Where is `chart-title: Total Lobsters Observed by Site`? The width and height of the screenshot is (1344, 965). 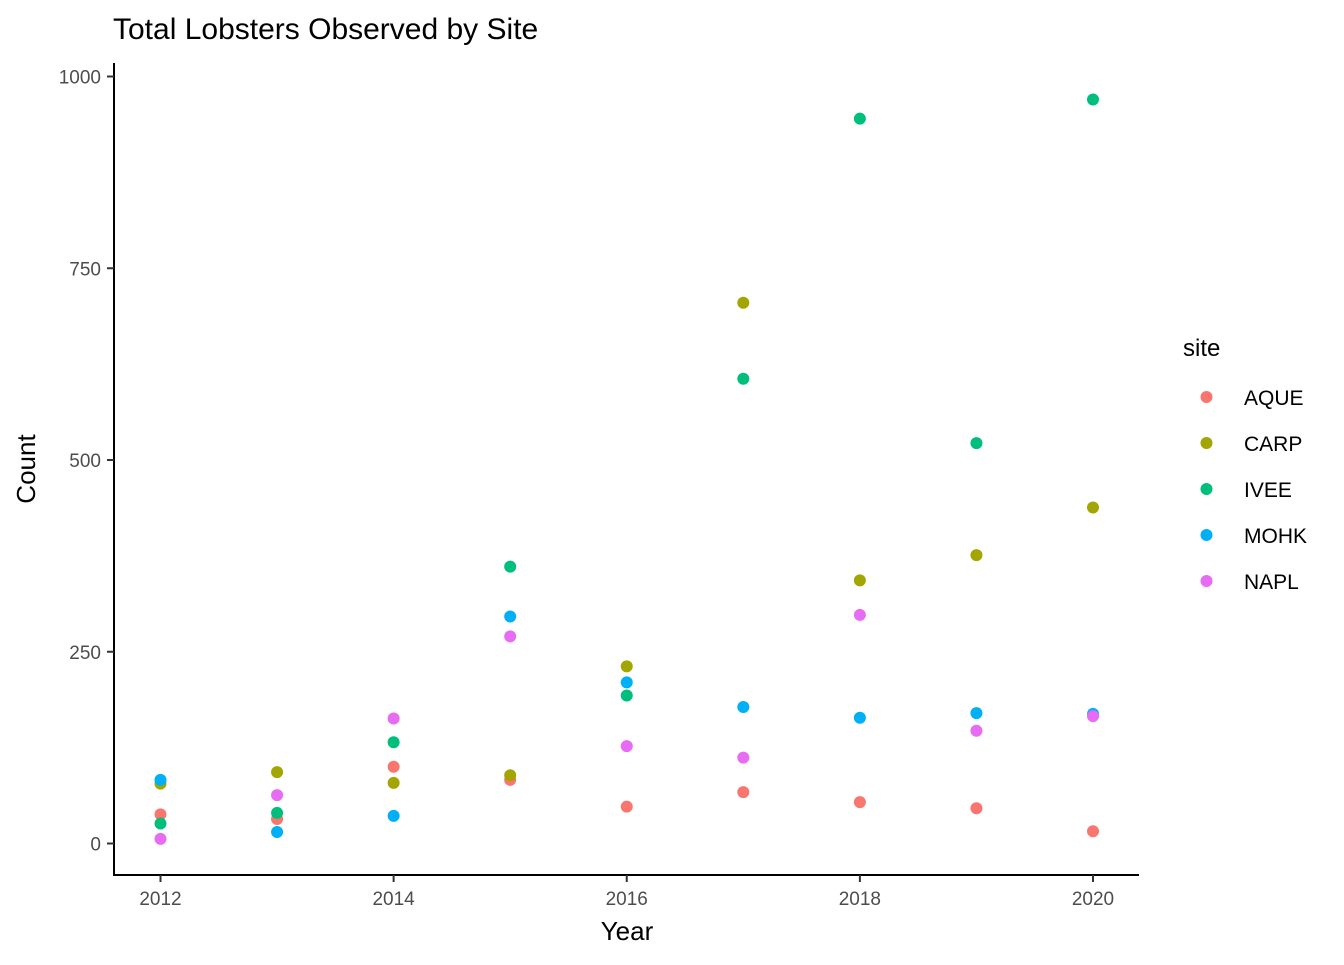 chart-title: Total Lobsters Observed by Site is located at coordinates (325, 29).